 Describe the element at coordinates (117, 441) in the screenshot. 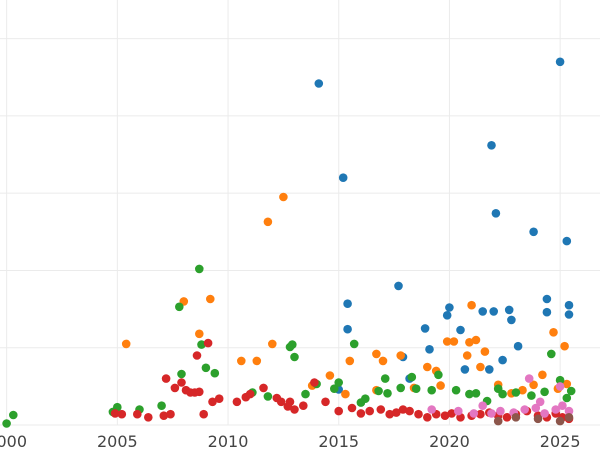

I see `x-tick-label: 2005` at that location.